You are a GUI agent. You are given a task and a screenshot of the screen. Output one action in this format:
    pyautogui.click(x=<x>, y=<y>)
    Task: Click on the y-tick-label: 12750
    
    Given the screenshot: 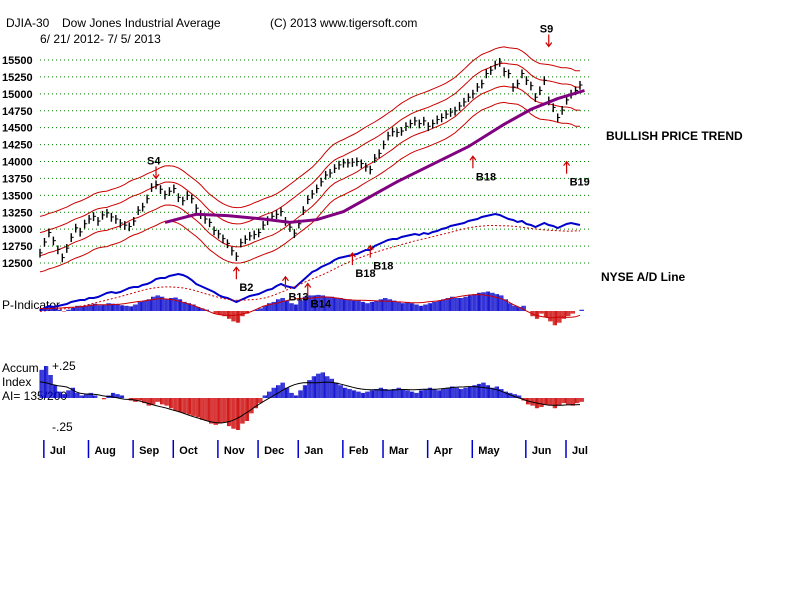 What is the action you would take?
    pyautogui.click(x=17, y=247)
    